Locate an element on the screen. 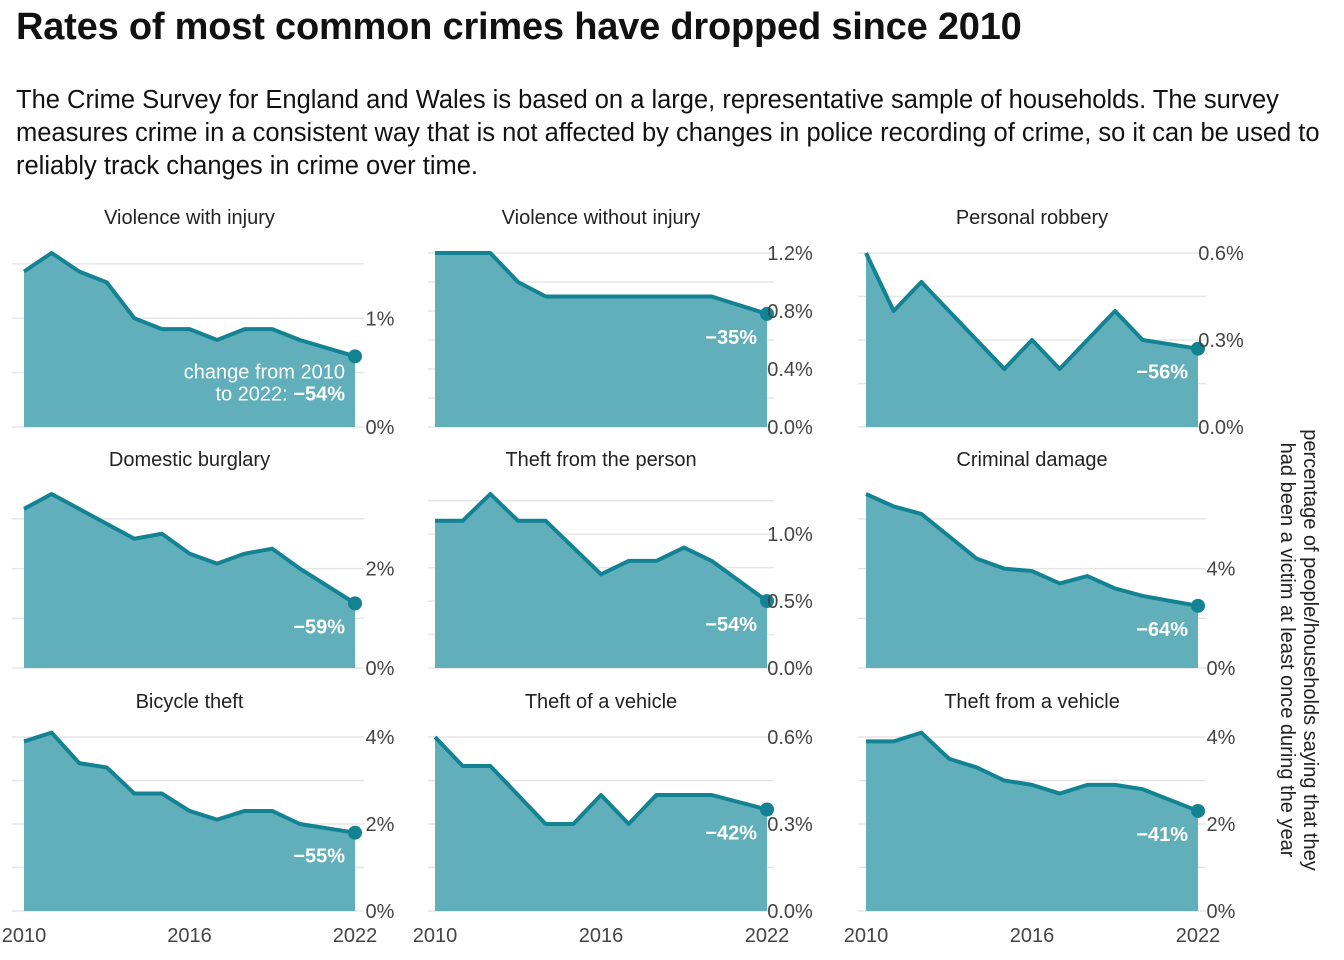 This screenshot has height=960, width=1344. y-tick-label: 0.4% is located at coordinates (790, 370).